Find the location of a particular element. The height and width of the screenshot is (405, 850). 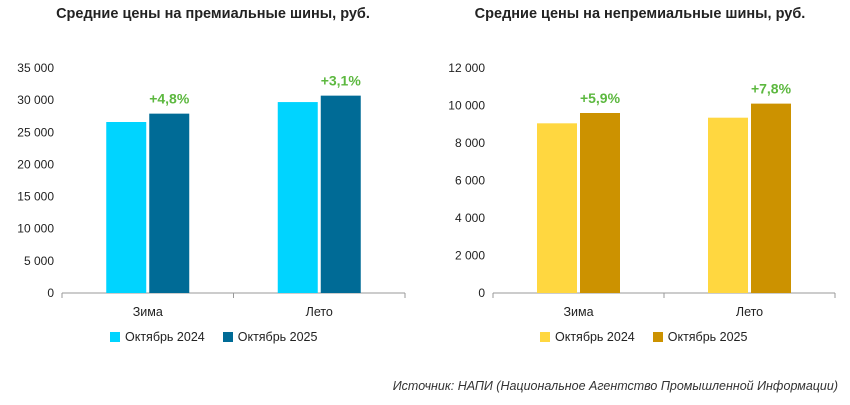

y-tick-label: 6 000 is located at coordinates (470, 181).